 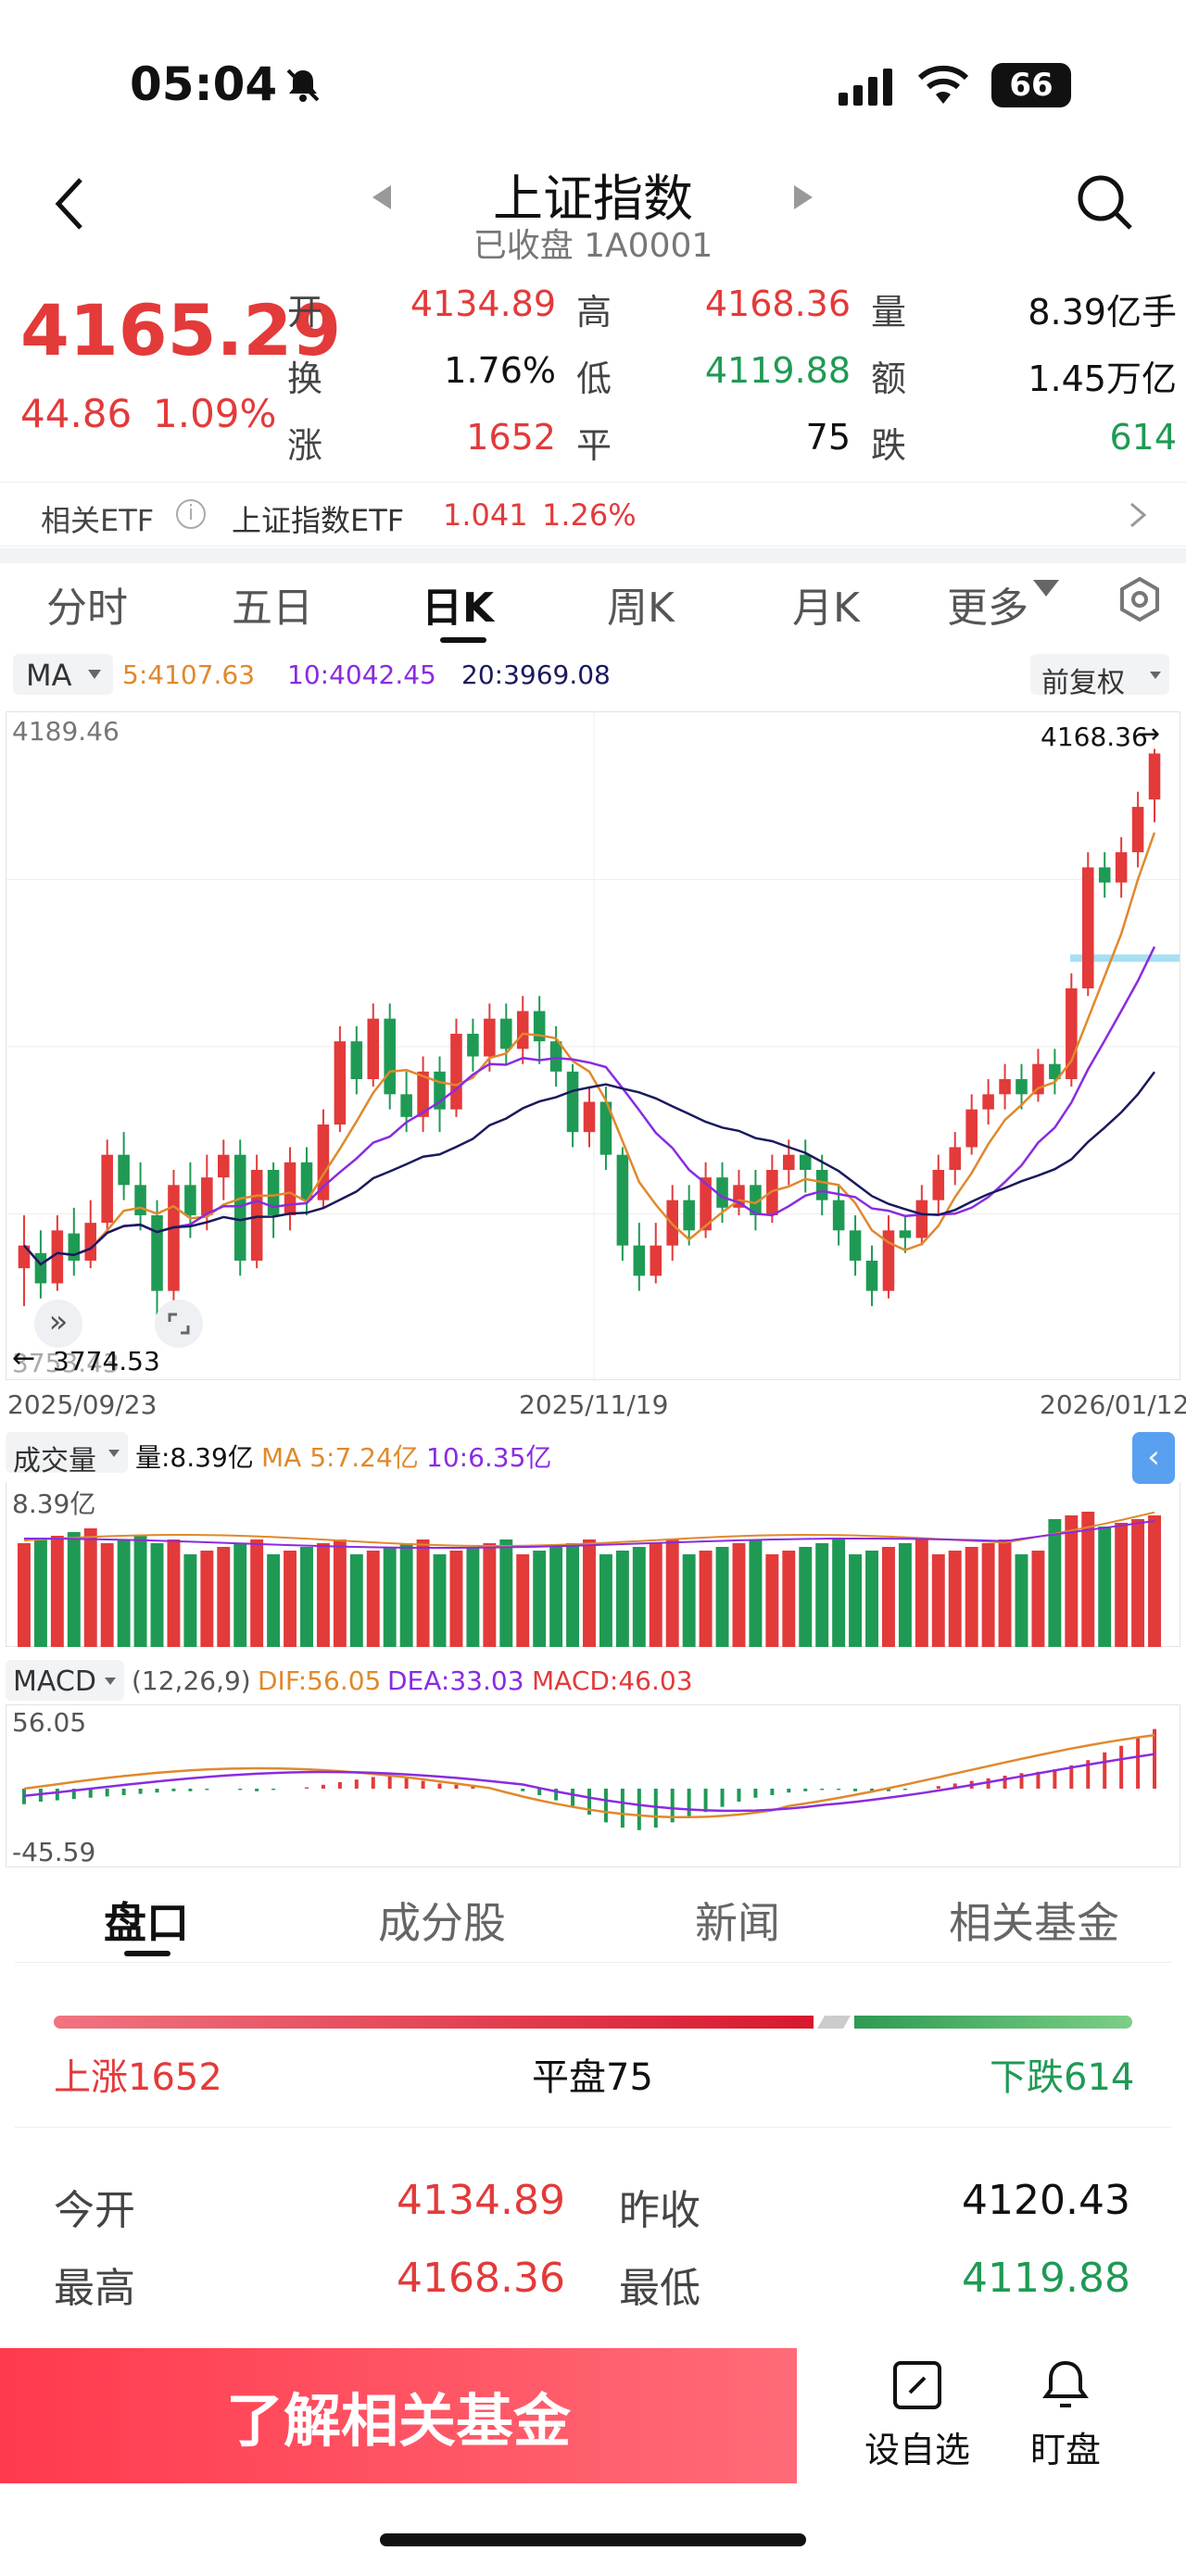 I want to click on related-etf-row: 相关ETF i 上证指数ETF 1.041 1.26%, so click(x=593, y=514).